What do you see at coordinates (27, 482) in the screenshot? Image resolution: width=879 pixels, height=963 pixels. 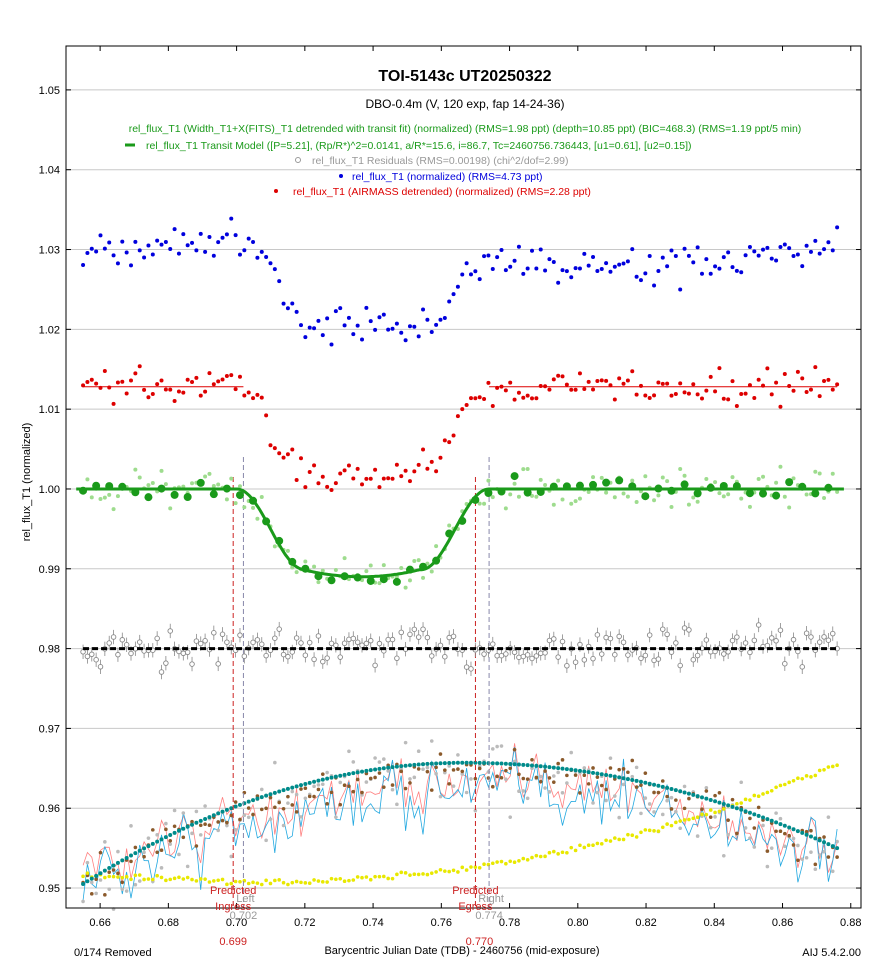 I see `y-axis-label: rel_flux_T1 (normalized)` at bounding box center [27, 482].